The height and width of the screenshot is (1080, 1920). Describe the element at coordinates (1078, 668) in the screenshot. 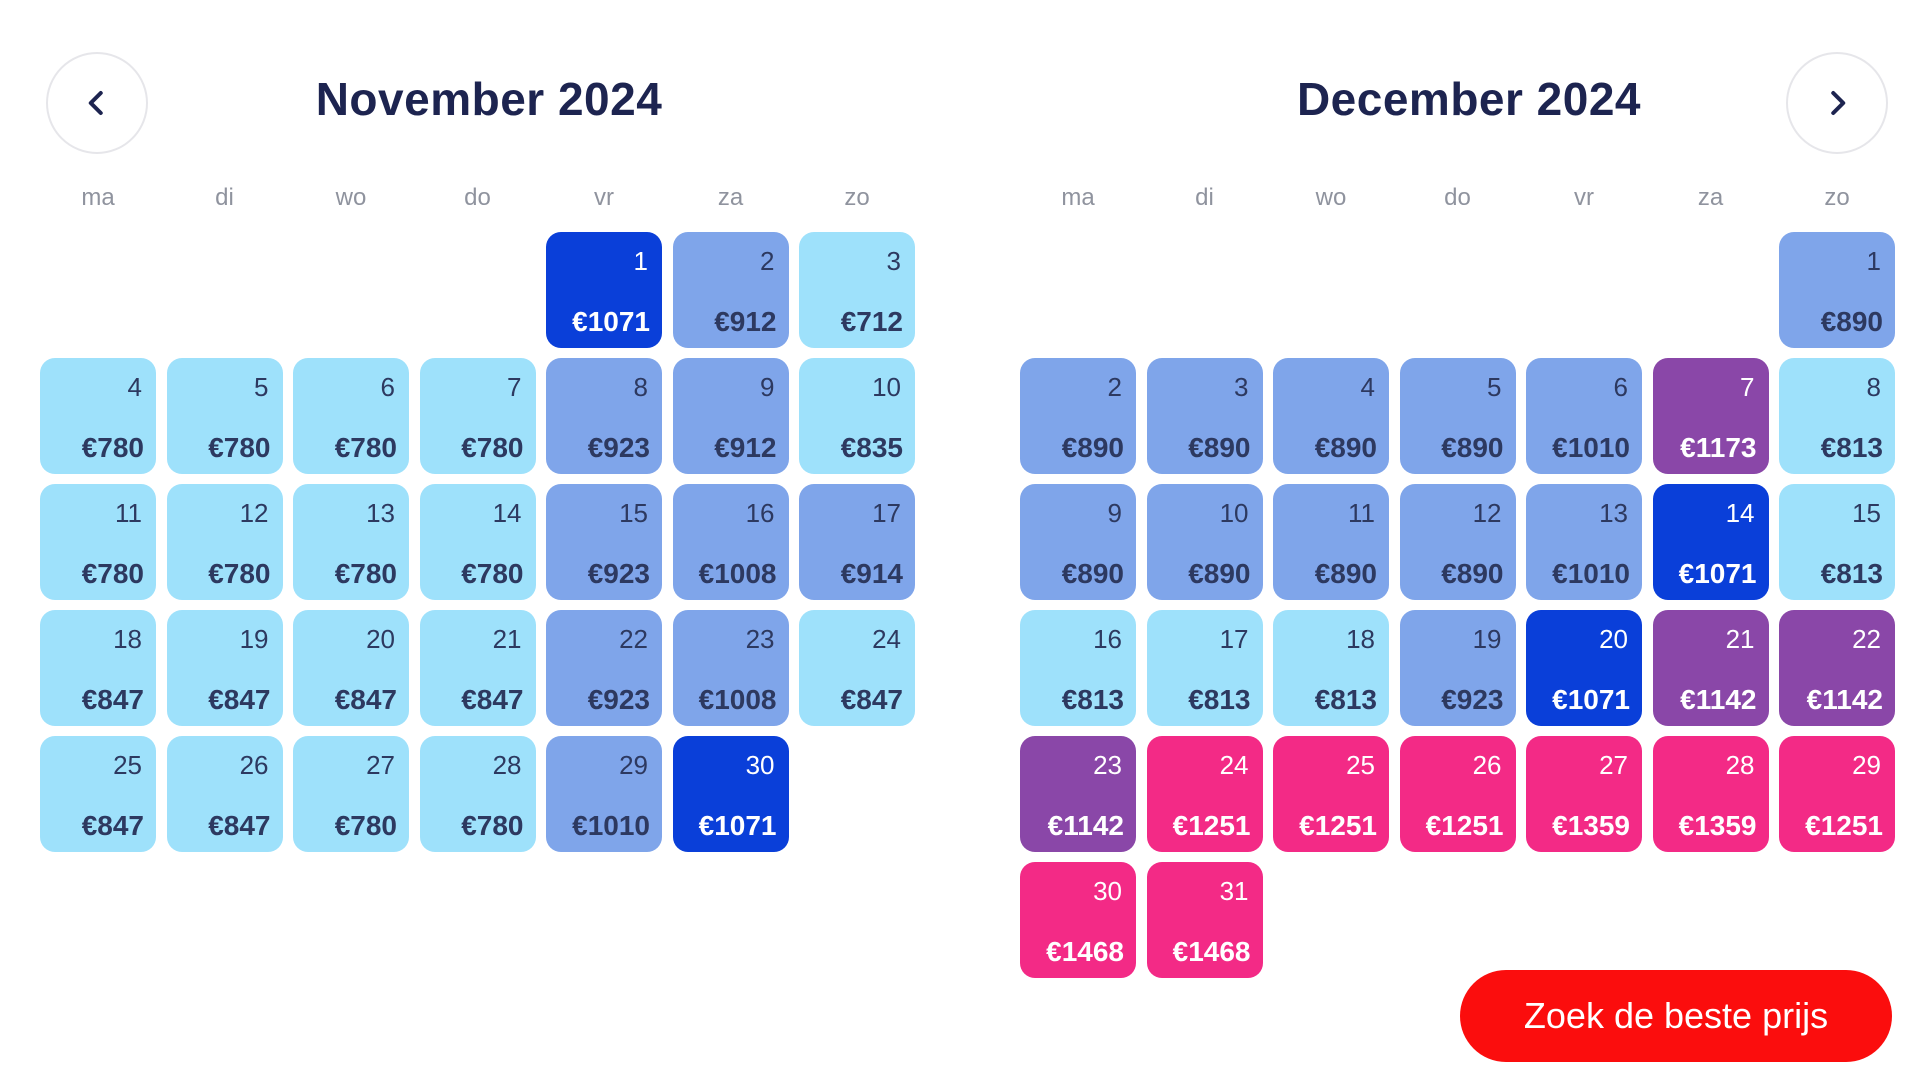

I see `day-cell: 16 €813` at that location.